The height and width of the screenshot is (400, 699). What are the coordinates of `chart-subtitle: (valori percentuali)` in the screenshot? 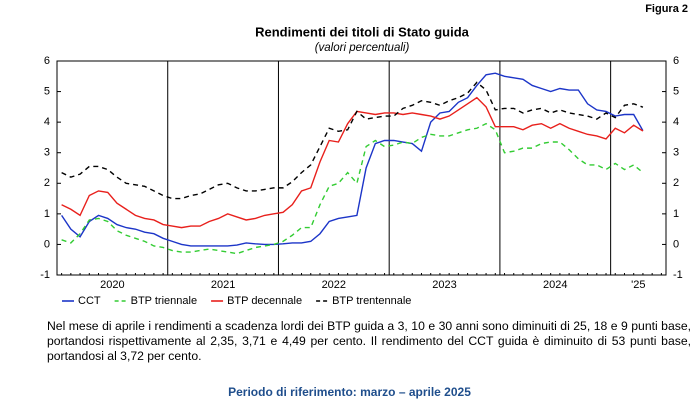 It's located at (362, 48).